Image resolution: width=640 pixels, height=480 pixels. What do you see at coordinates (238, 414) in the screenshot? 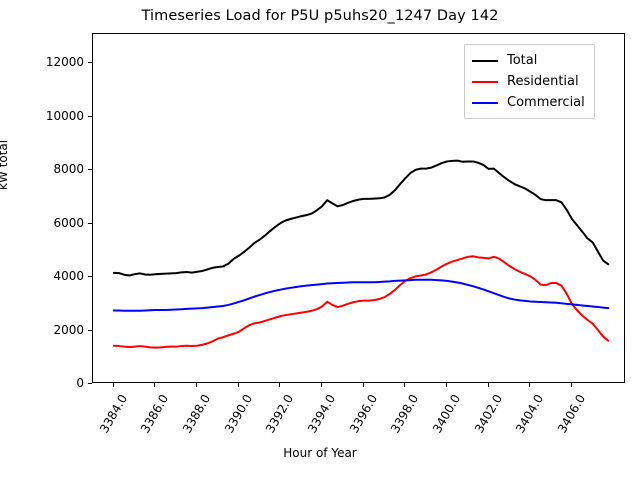
I see `x-tick-label: 3390.0` at bounding box center [238, 414].